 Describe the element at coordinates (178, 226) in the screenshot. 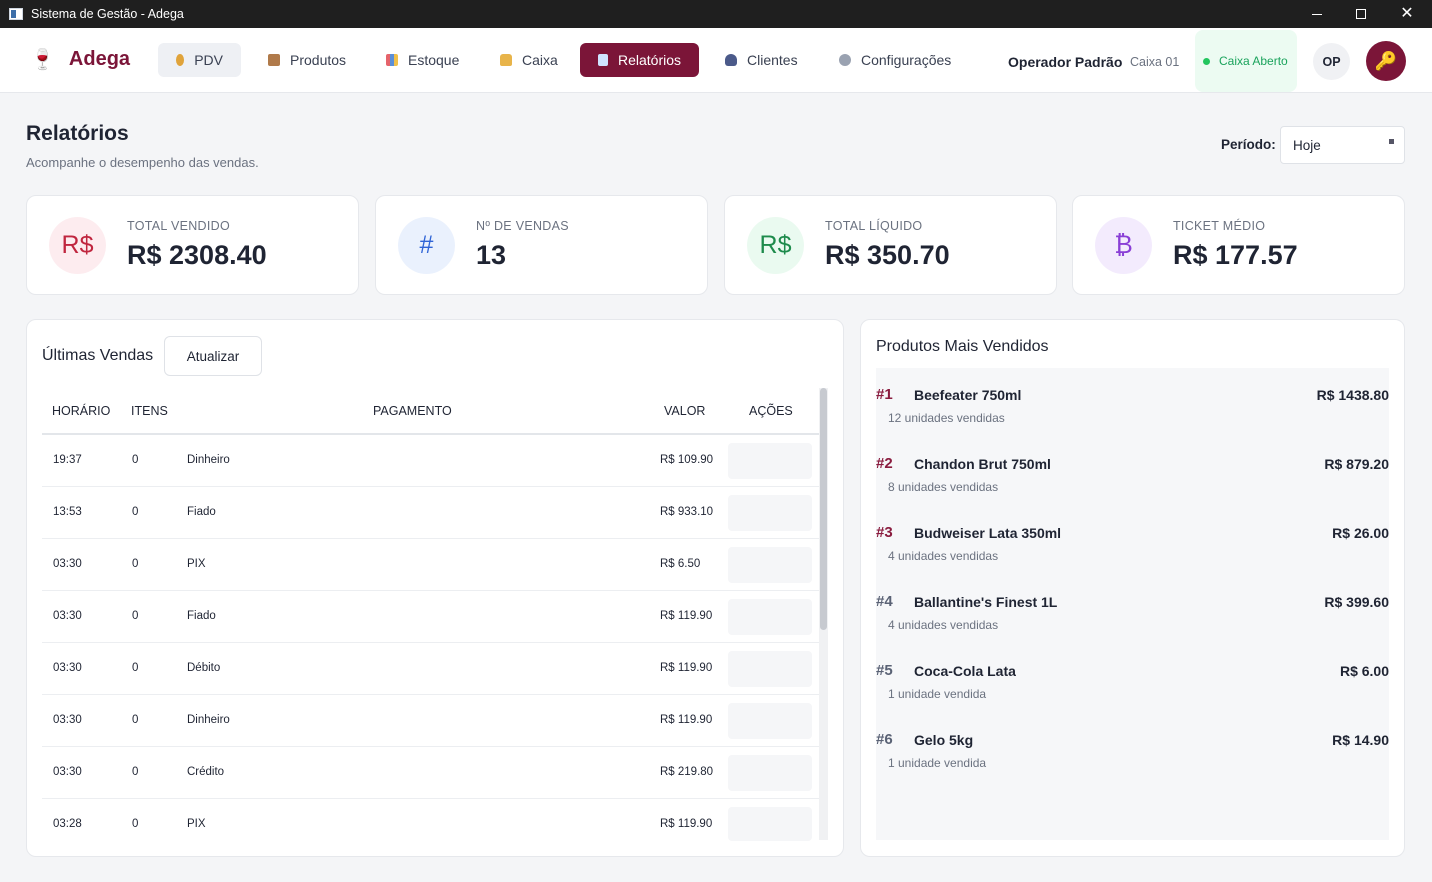

I see `kpi-label: TOTAL VENDIDO` at that location.